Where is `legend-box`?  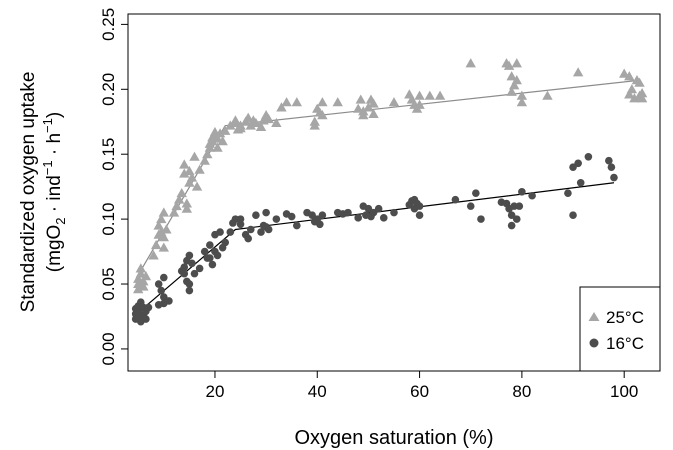 legend-box is located at coordinates (620, 329).